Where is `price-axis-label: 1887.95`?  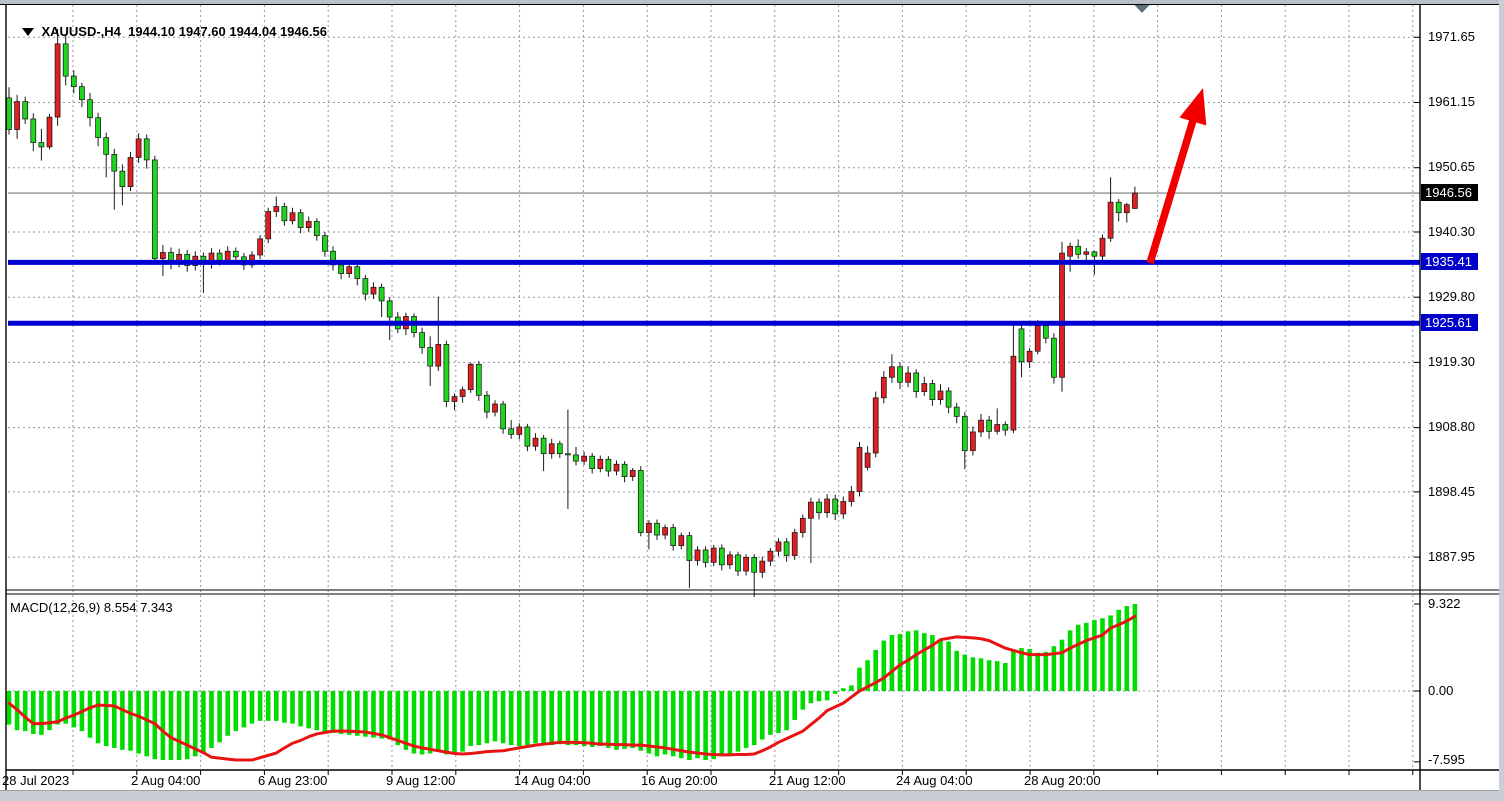 price-axis-label: 1887.95 is located at coordinates (1451, 556).